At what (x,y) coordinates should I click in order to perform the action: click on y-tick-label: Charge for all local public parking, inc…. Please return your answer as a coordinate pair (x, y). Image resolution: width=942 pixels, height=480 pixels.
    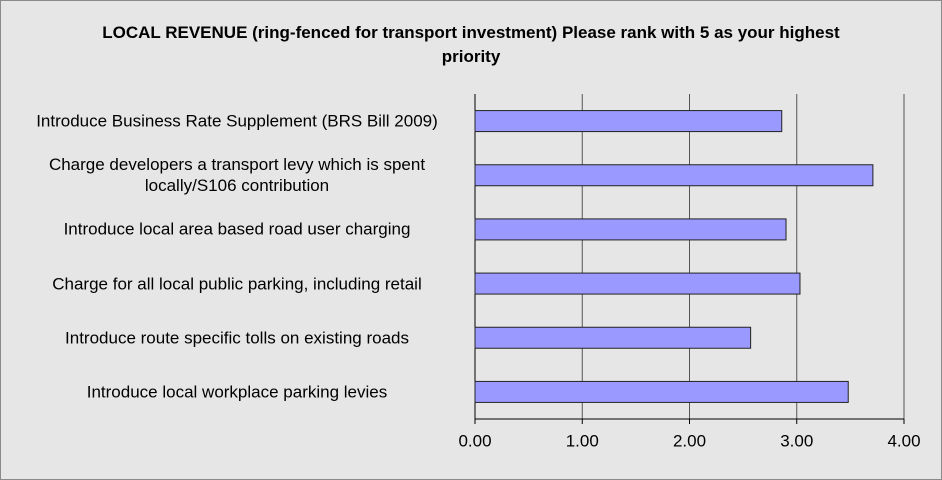
    Looking at the image, I should click on (237, 284).